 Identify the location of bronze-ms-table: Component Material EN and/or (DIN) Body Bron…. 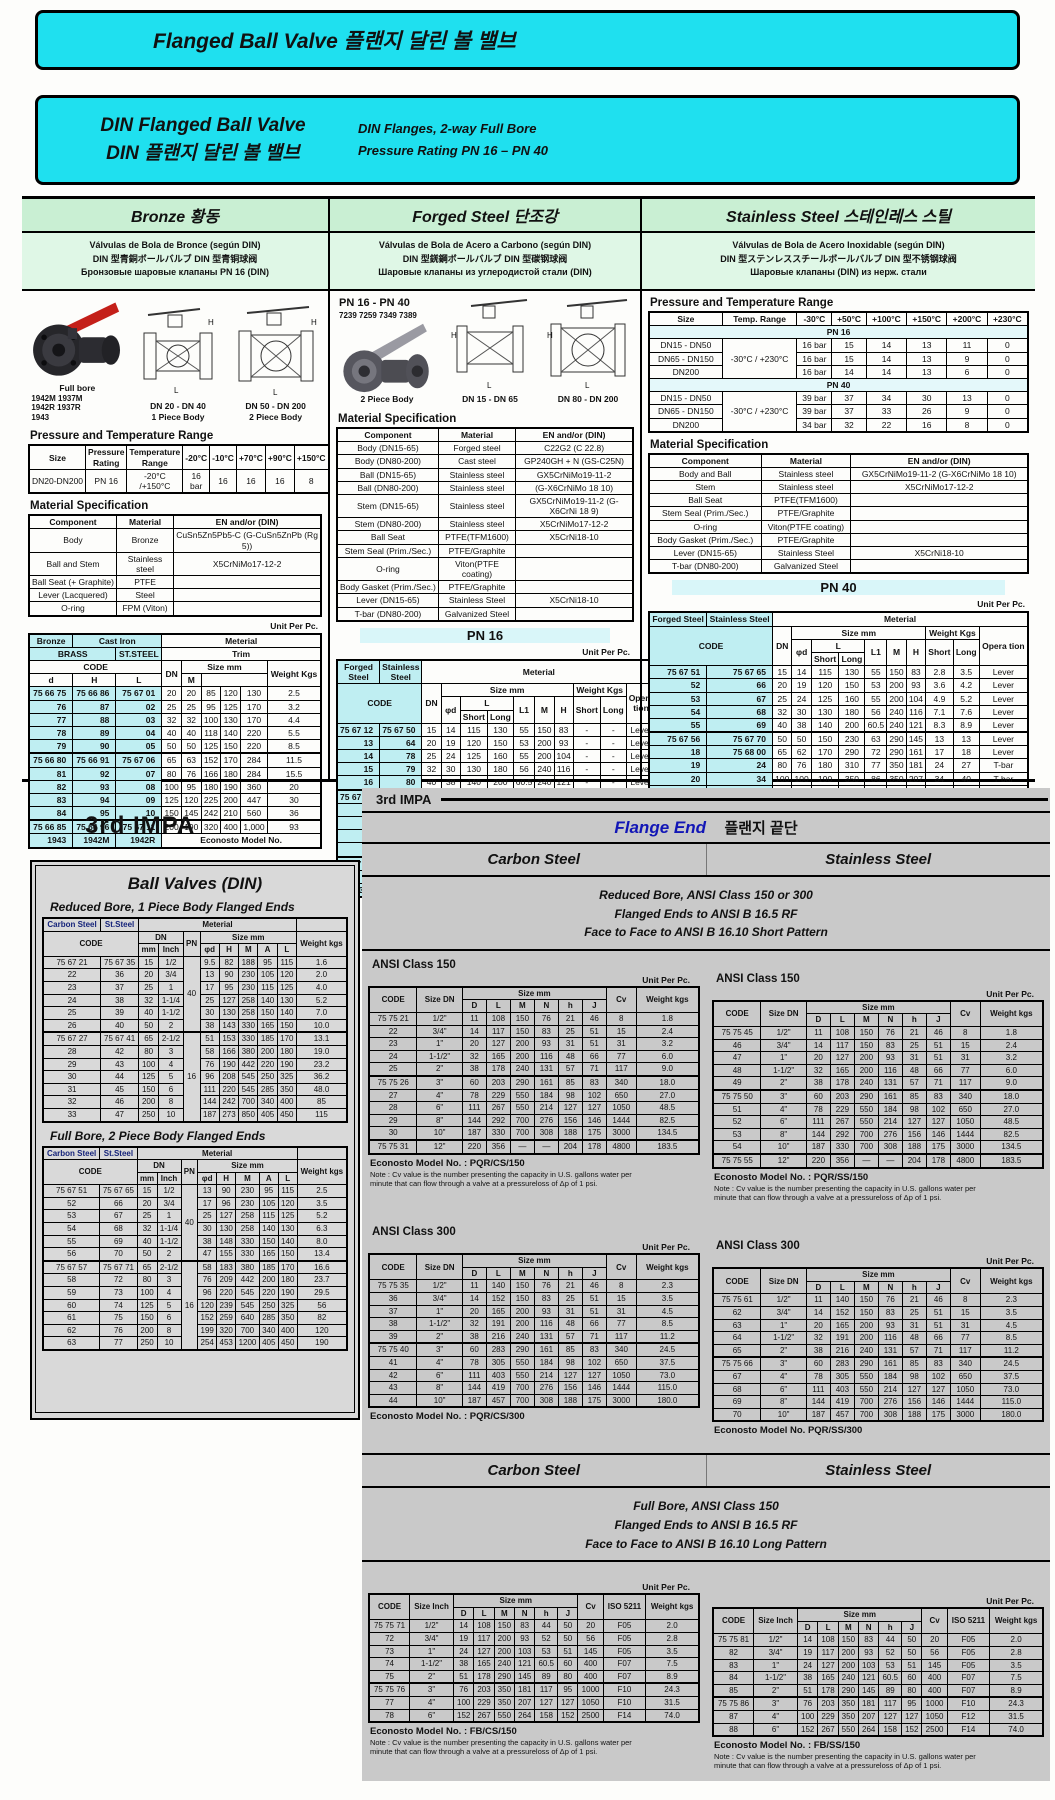
(175, 565).